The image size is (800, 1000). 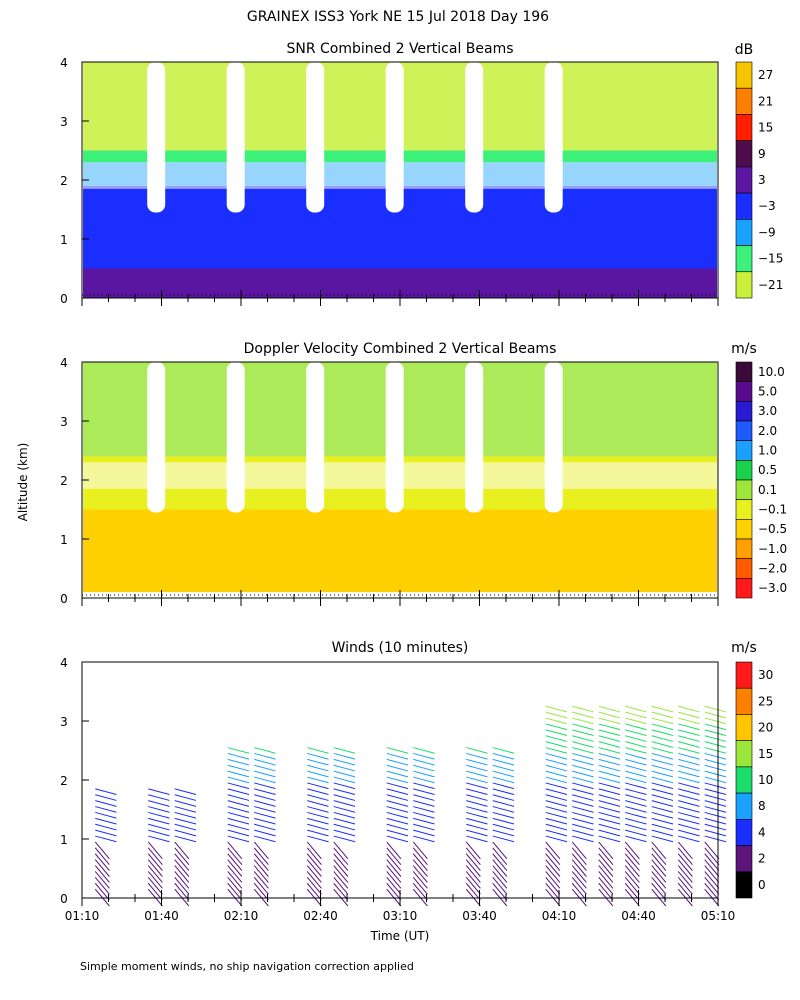 What do you see at coordinates (771, 372) in the screenshot?
I see `colorbar-label: 10.0` at bounding box center [771, 372].